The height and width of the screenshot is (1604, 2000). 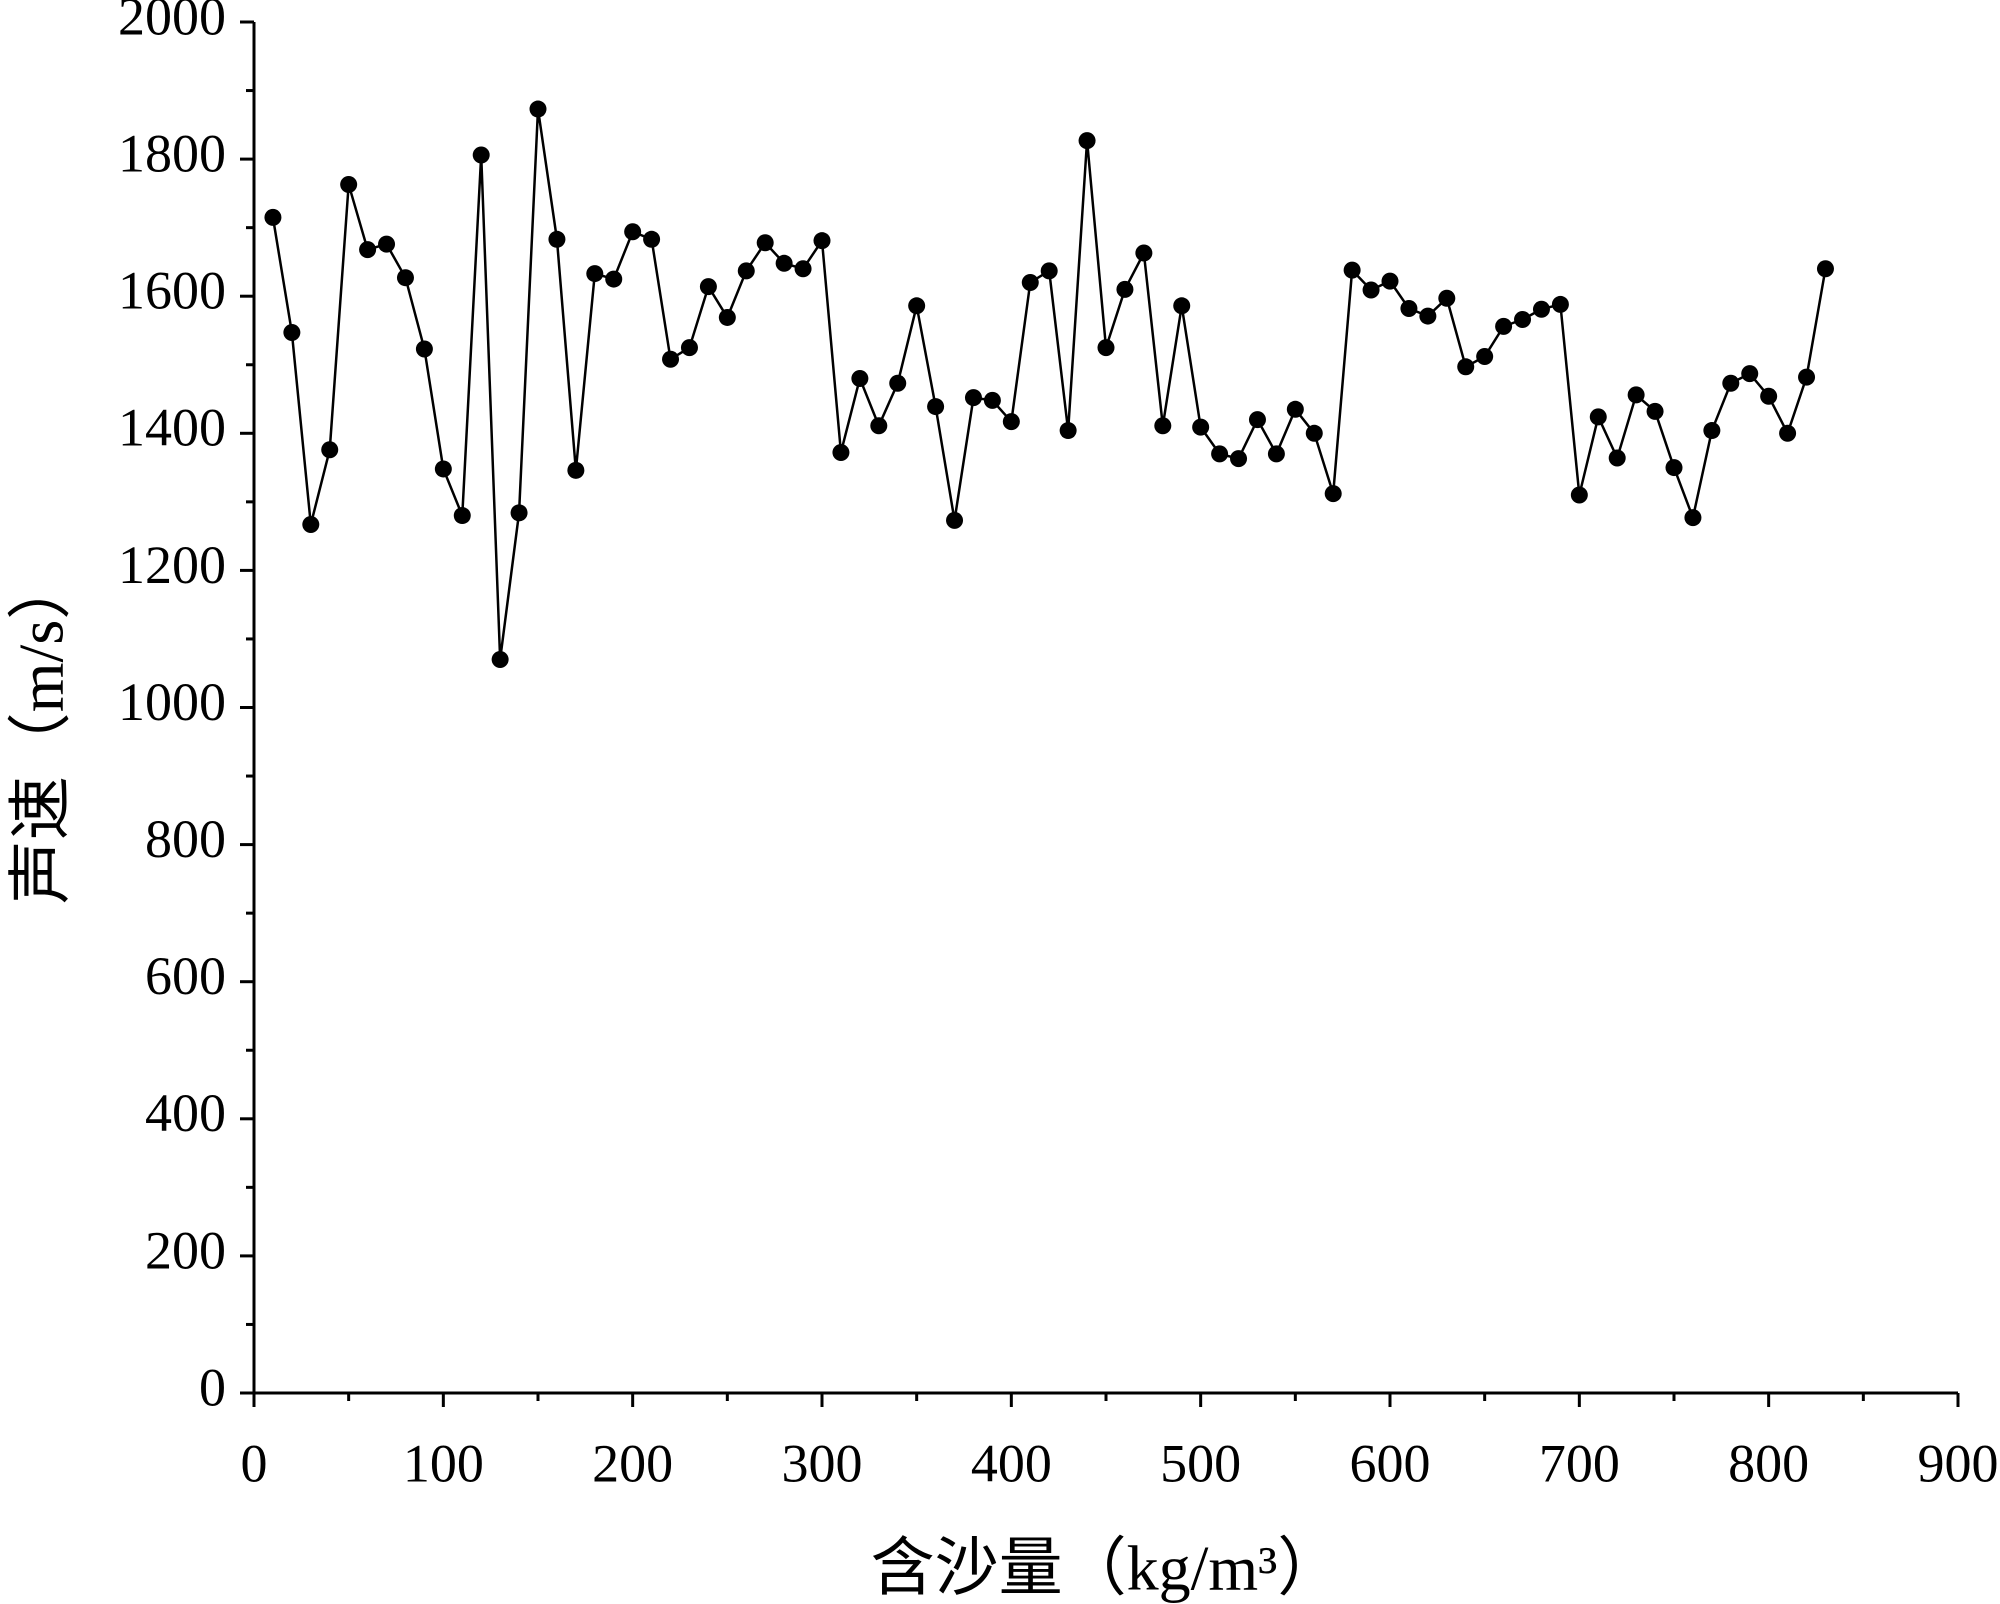 What do you see at coordinates (212, 1387) in the screenshot?
I see `y-tick-label: 0` at bounding box center [212, 1387].